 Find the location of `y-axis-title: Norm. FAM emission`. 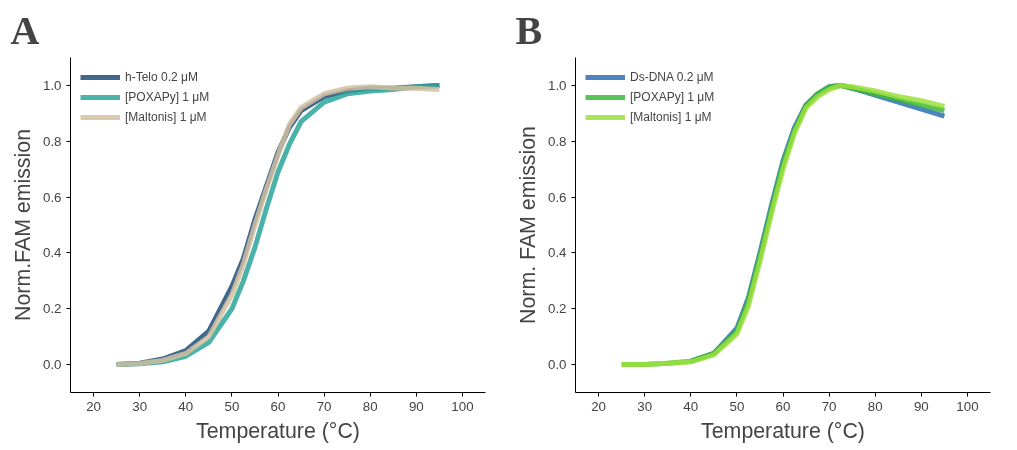

y-axis-title: Norm. FAM emission is located at coordinates (527, 225).